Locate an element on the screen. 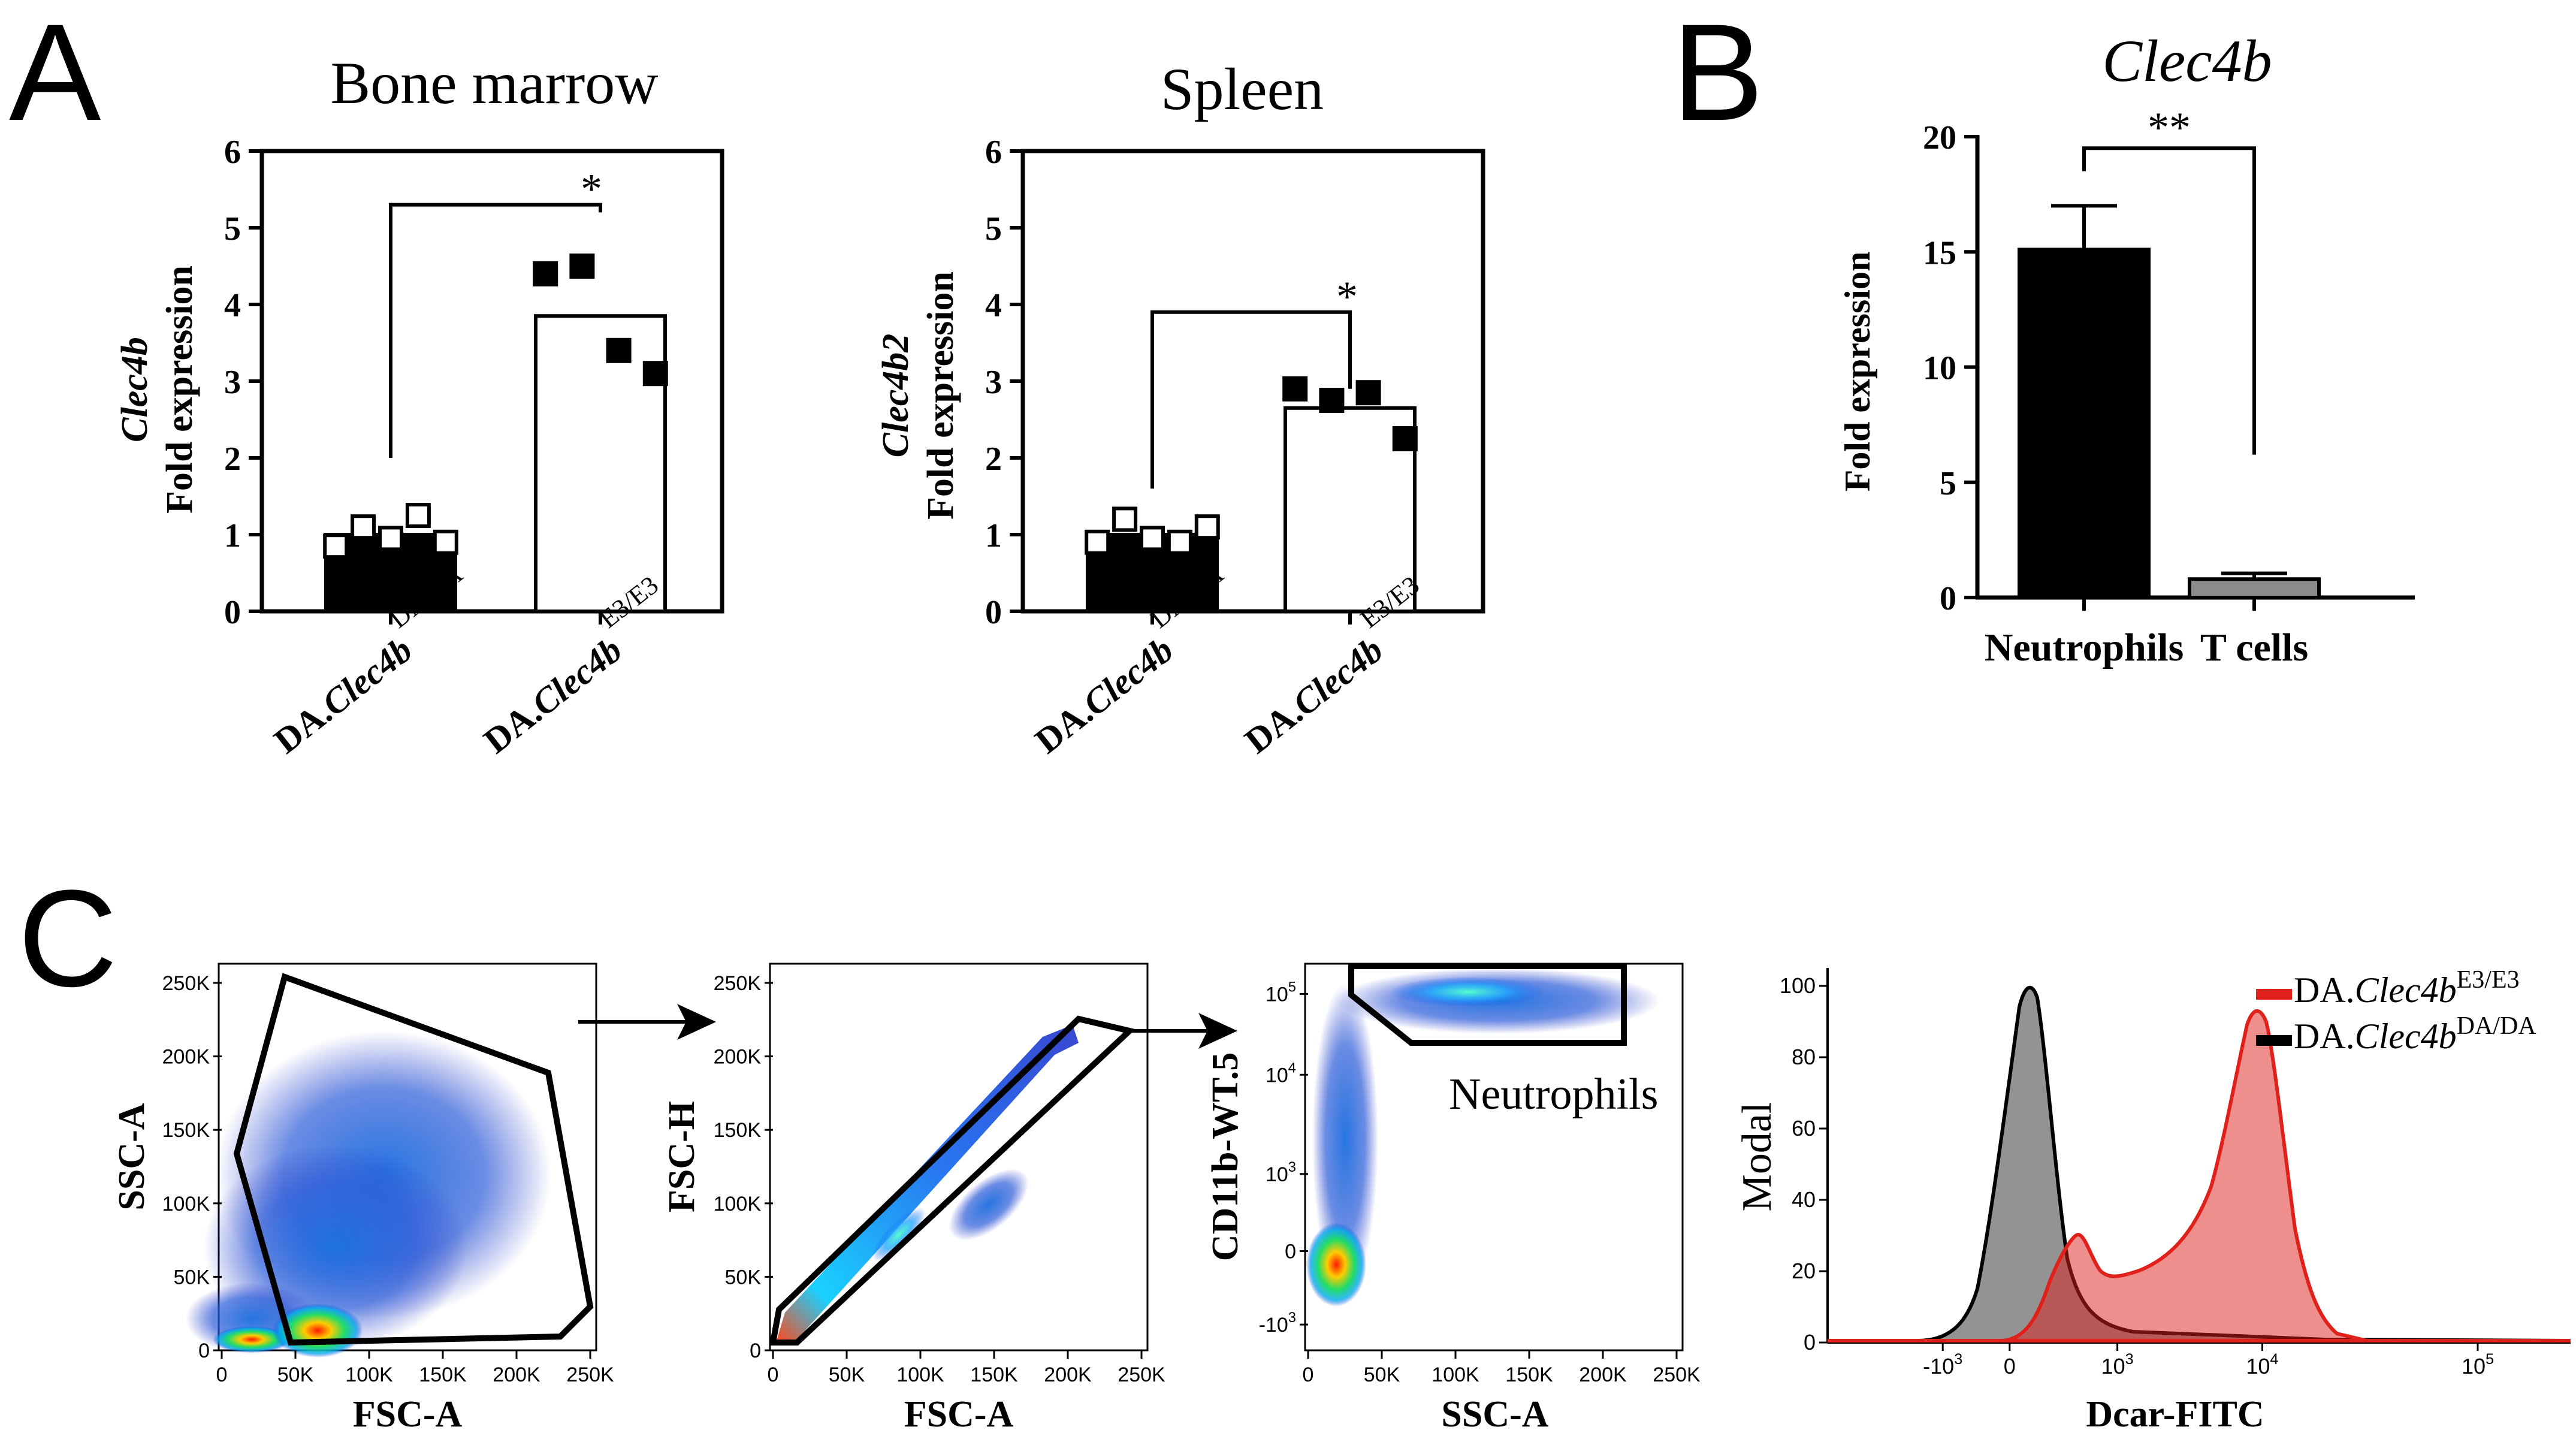 The height and width of the screenshot is (1445, 2576). y-tick-label: 200K is located at coordinates (186, 1057).